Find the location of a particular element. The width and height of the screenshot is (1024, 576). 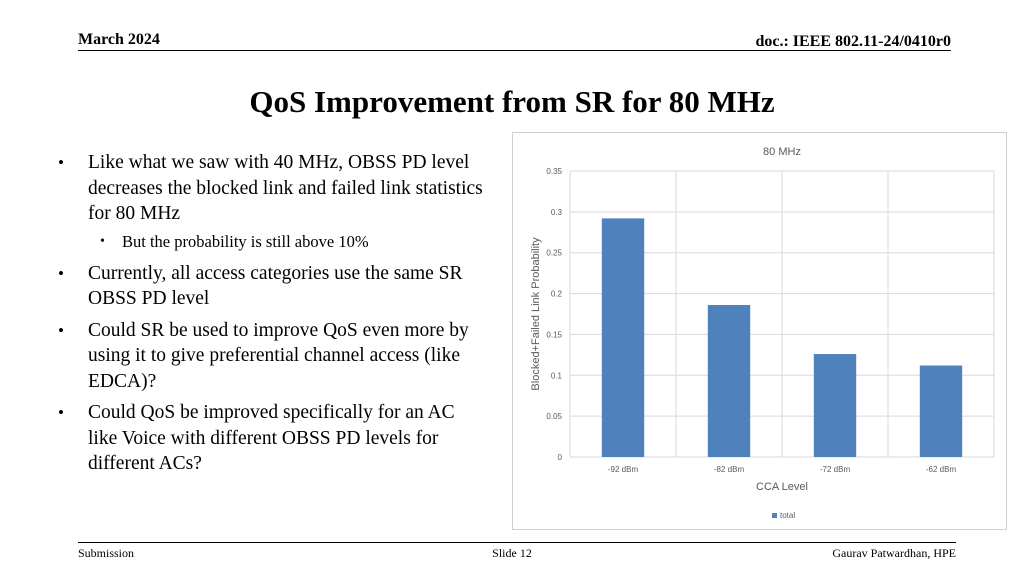

footer-author: Gaurav Patwardhan, HPE is located at coordinates (894, 553).